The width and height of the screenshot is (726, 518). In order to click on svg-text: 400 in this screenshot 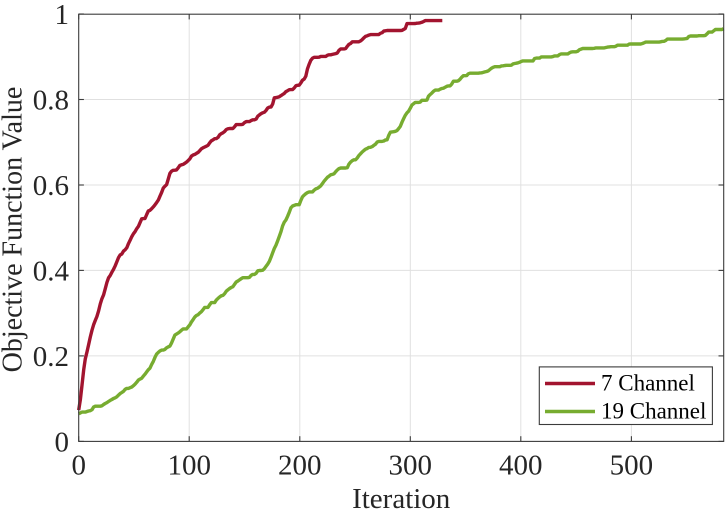, I will do `click(521, 466)`.